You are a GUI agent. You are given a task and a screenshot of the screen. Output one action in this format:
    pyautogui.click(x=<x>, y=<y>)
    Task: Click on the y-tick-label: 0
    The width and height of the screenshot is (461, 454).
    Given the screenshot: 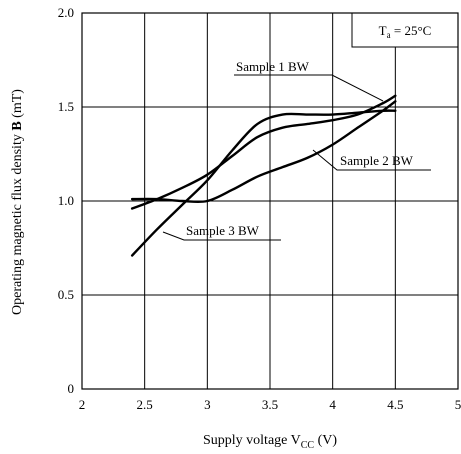 What is the action you would take?
    pyautogui.click(x=71, y=388)
    